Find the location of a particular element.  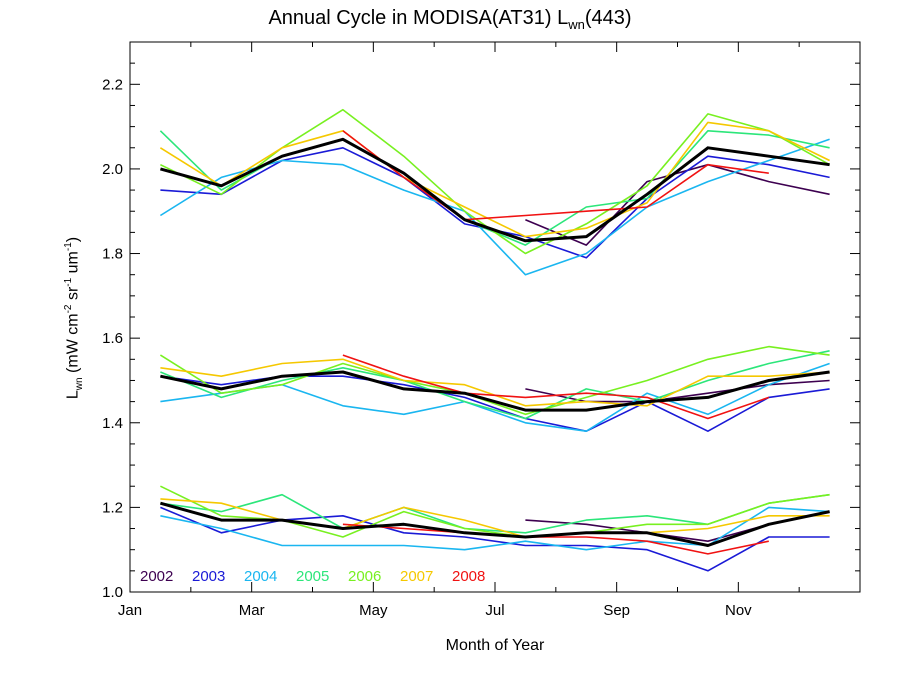

x-tick-label: May is located at coordinates (373, 610).